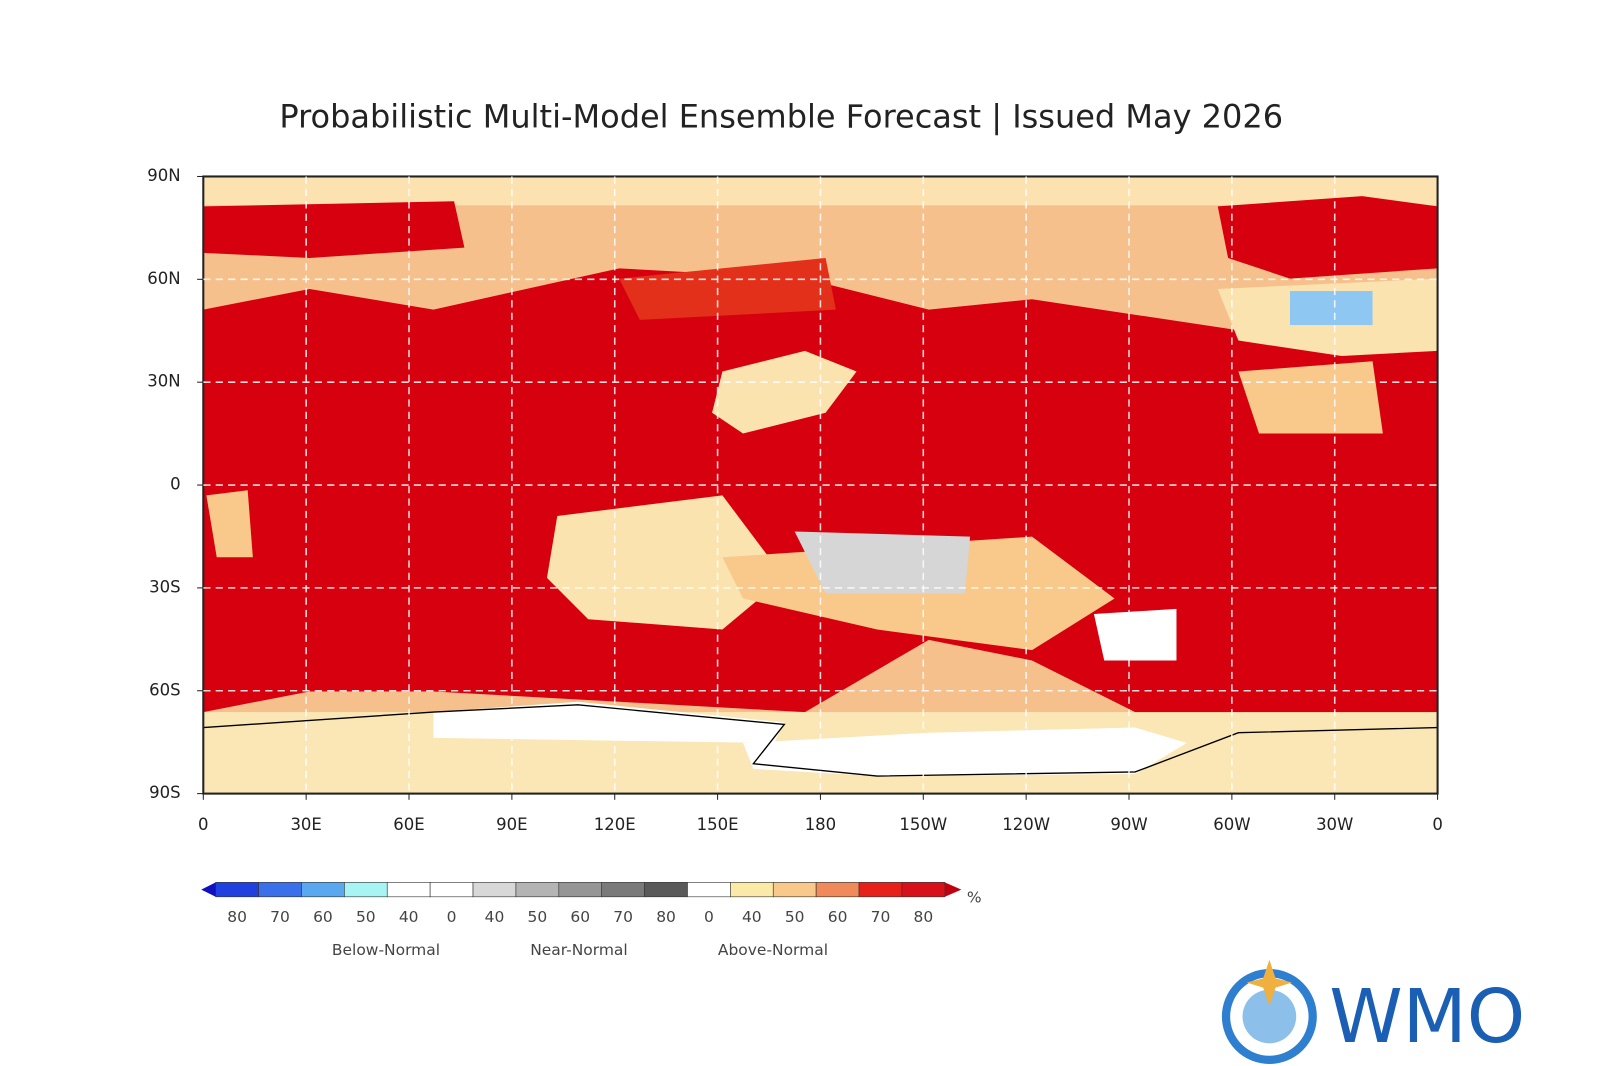 The height and width of the screenshot is (1066, 1600). What do you see at coordinates (208, 889) in the screenshot?
I see `colorbar-low-arrow` at bounding box center [208, 889].